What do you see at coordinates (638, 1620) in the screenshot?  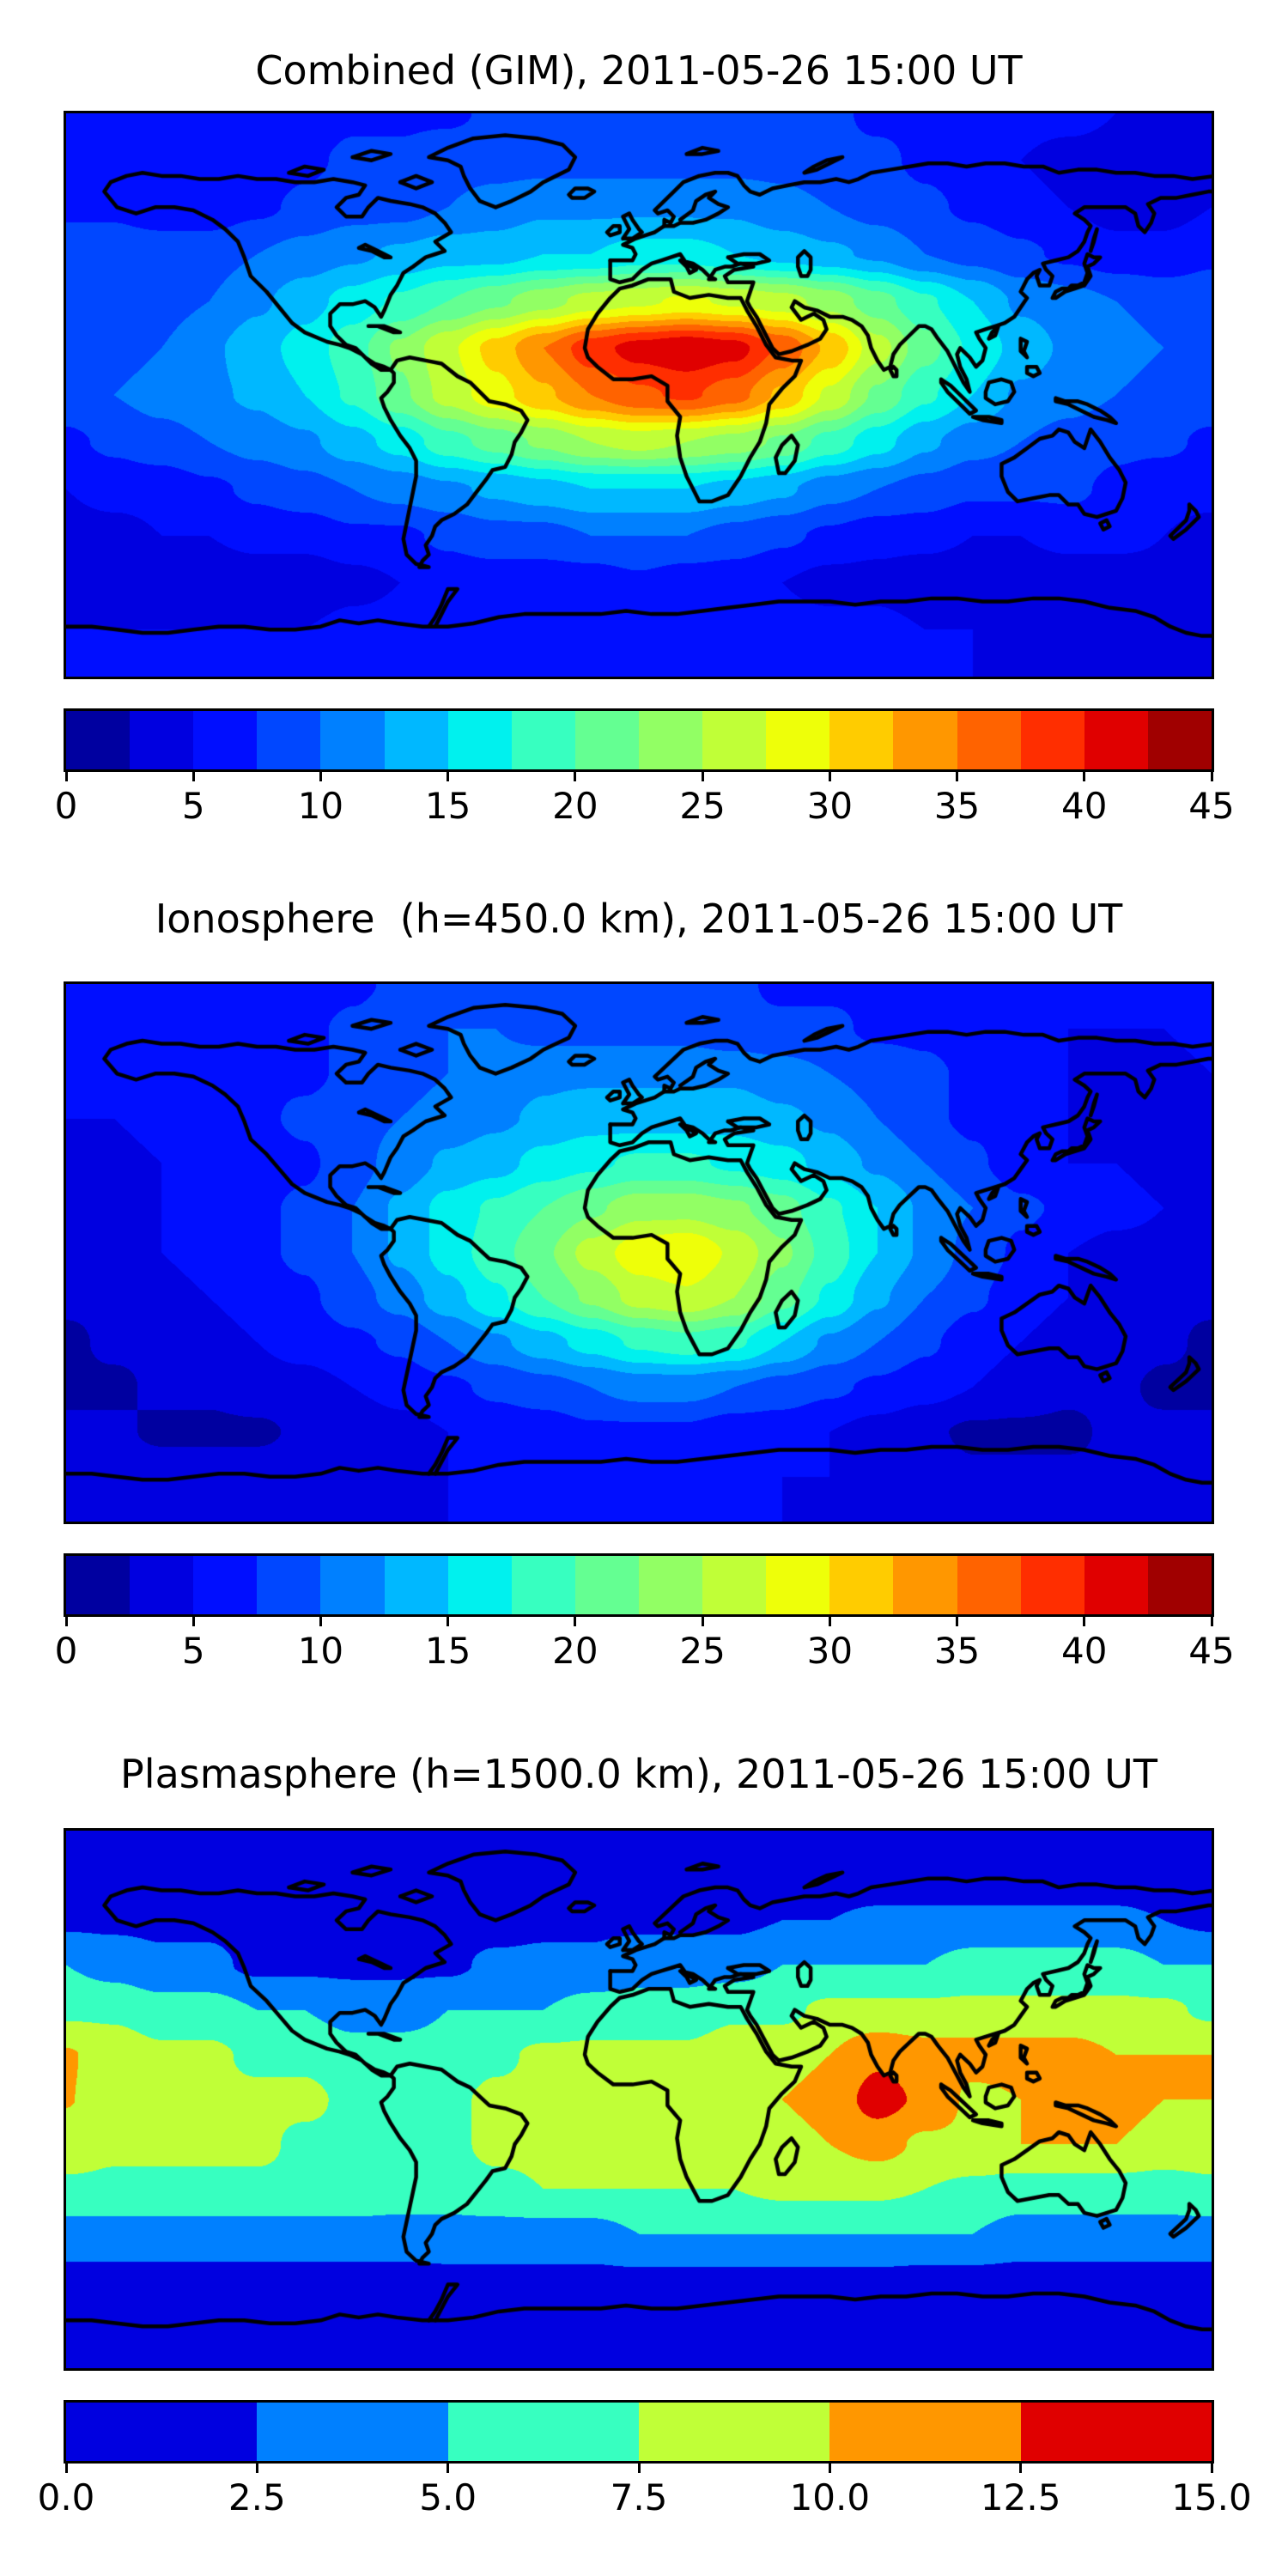 I see `colorbar-ticks-ionosphere` at bounding box center [638, 1620].